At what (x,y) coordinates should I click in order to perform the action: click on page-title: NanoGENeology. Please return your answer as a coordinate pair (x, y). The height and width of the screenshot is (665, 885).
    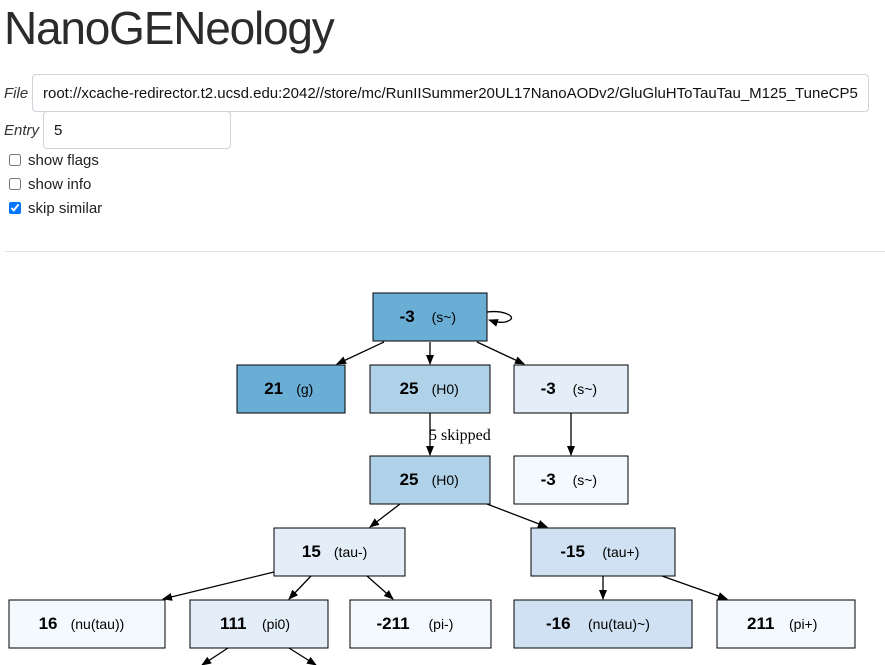
    Looking at the image, I should click on (169, 28).